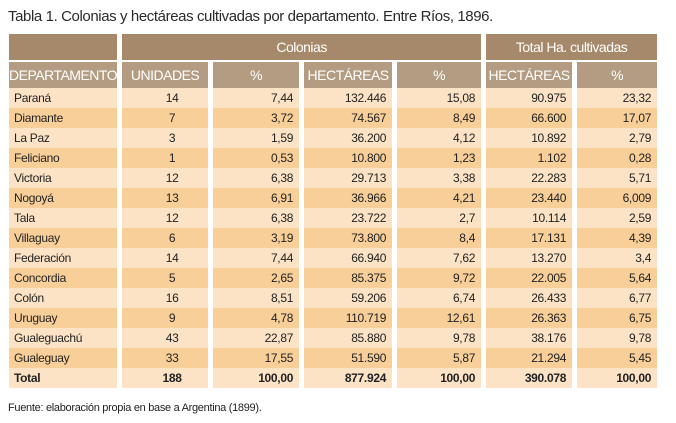 Image resolution: width=676 pixels, height=423 pixels. Describe the element at coordinates (439, 358) in the screenshot. I see `value-cell: 5,87` at that location.